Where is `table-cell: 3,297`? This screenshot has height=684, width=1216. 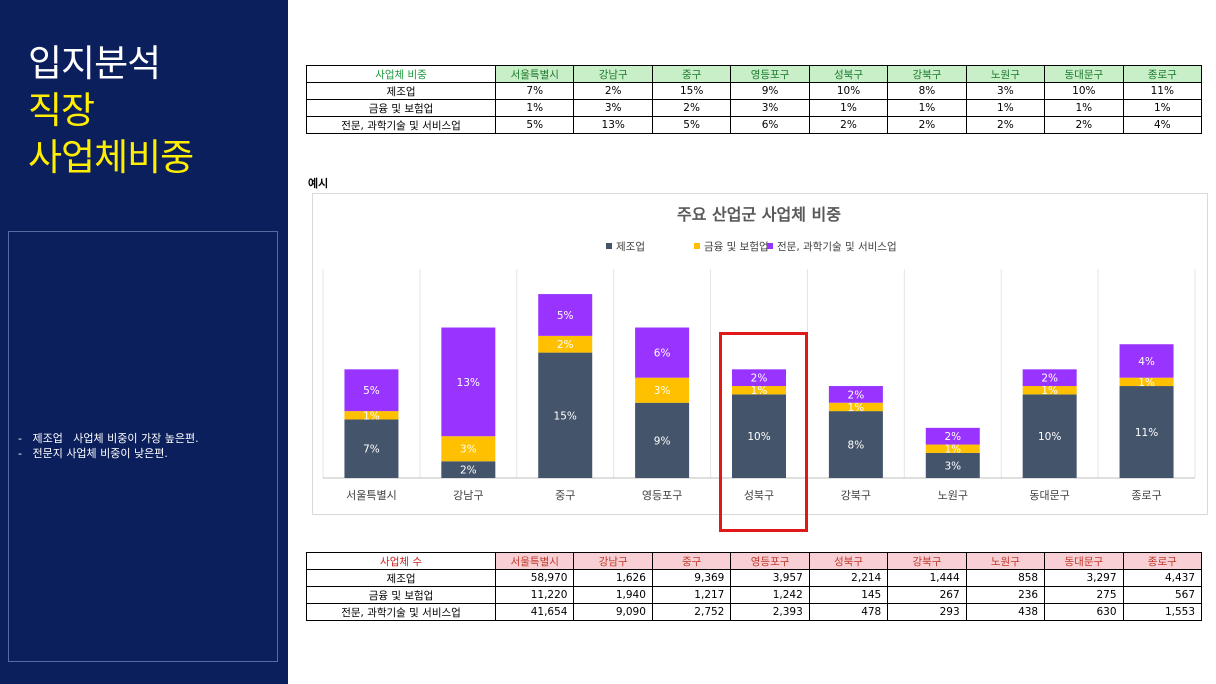 table-cell: 3,297 is located at coordinates (1084, 578).